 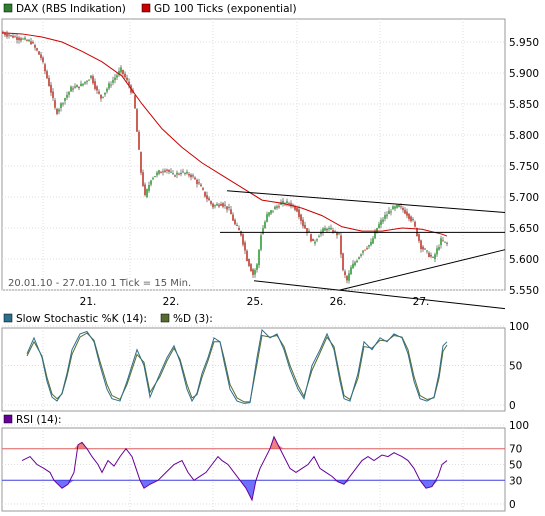 What do you see at coordinates (519, 465) in the screenshot?
I see `rsi-y-tick-labels: 100 70 50 30 0` at bounding box center [519, 465].